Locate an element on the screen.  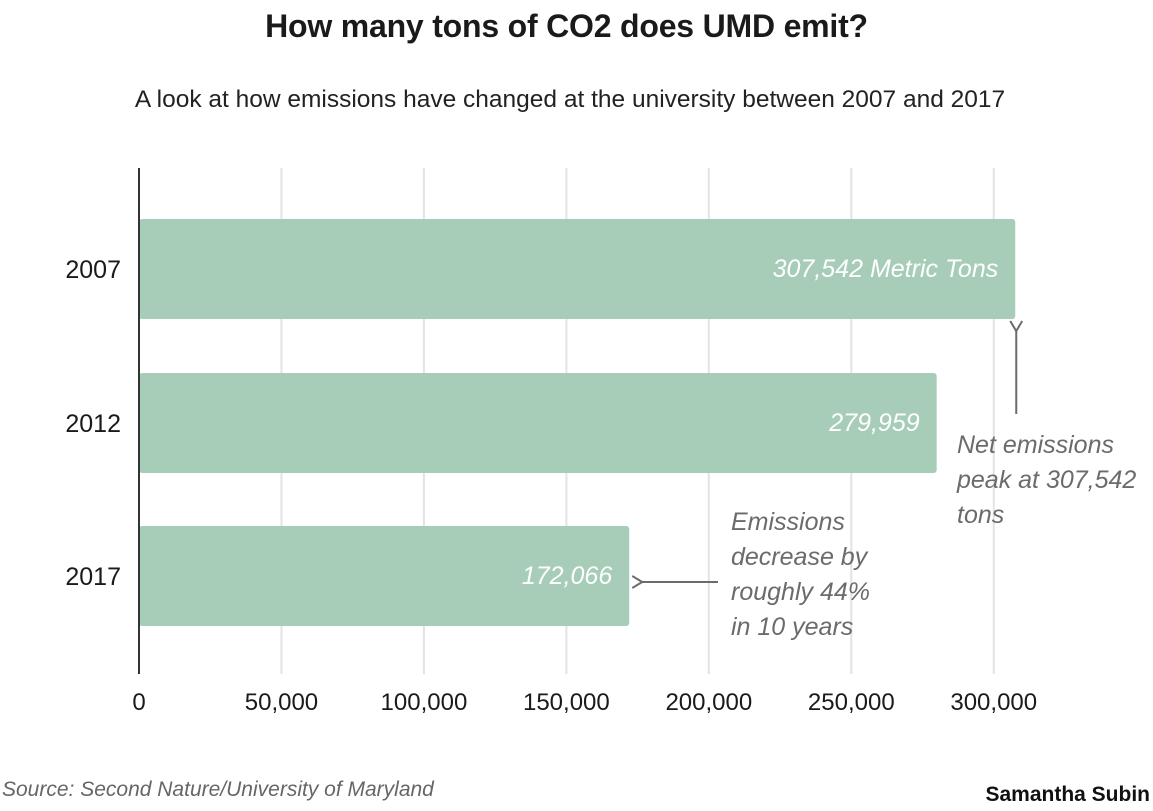
category-label: 2007 is located at coordinates (93, 270).